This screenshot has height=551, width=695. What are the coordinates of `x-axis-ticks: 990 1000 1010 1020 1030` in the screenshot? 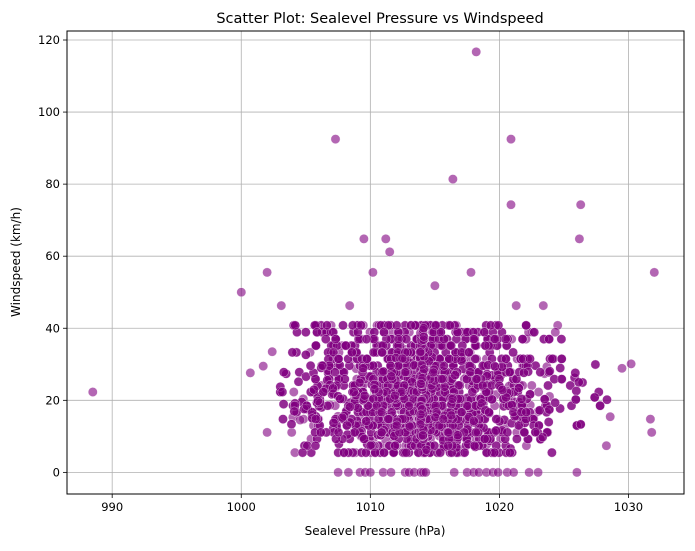 It's located at (372, 504).